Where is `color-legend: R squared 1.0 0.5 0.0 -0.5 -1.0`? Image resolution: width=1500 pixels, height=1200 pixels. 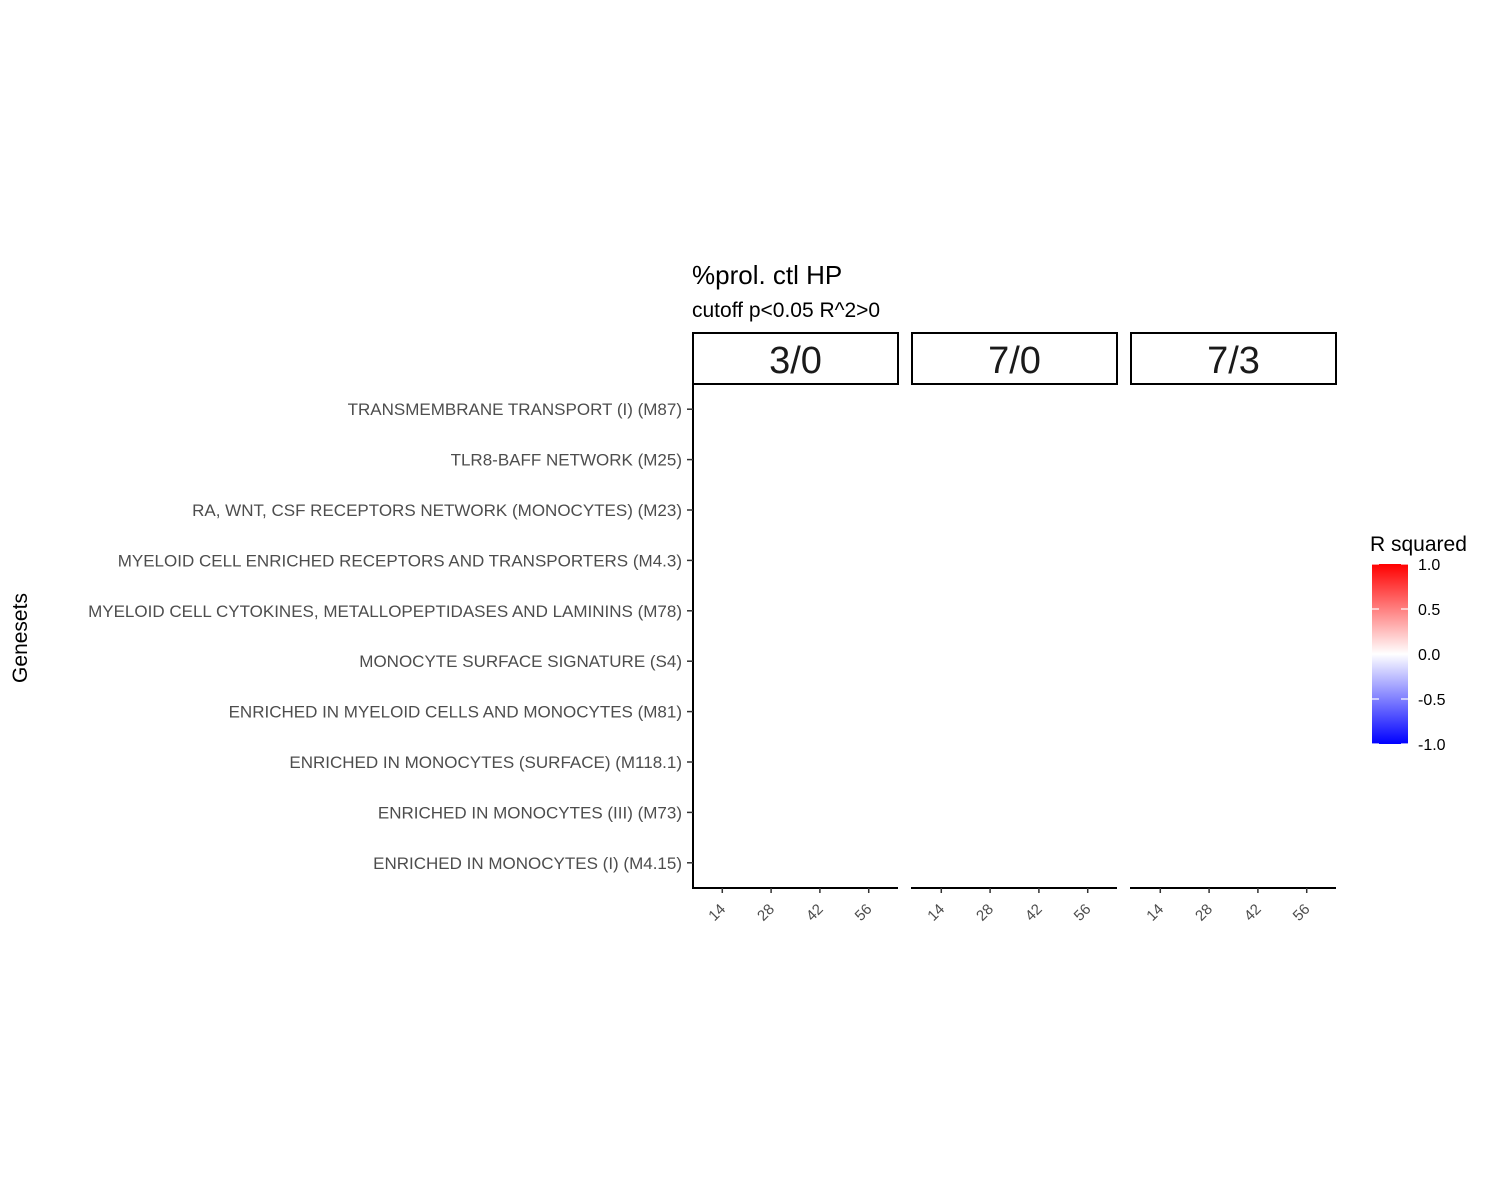
color-legend: R squared 1.0 0.5 0.0 -0.5 -1.0 is located at coordinates (1418, 643).